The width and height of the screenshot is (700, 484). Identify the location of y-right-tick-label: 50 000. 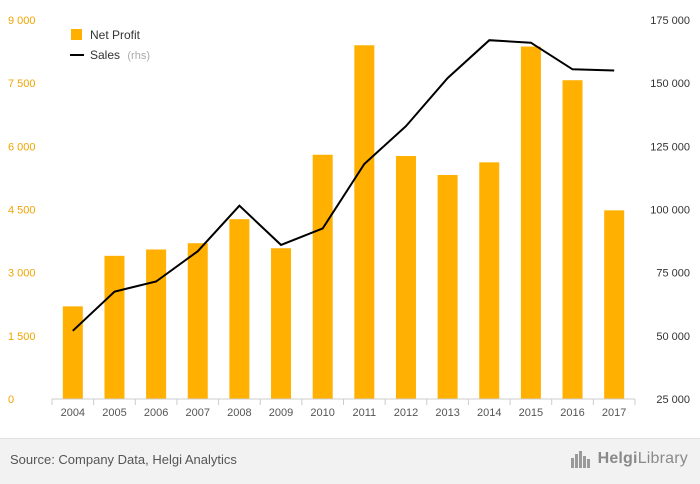
(673, 337).